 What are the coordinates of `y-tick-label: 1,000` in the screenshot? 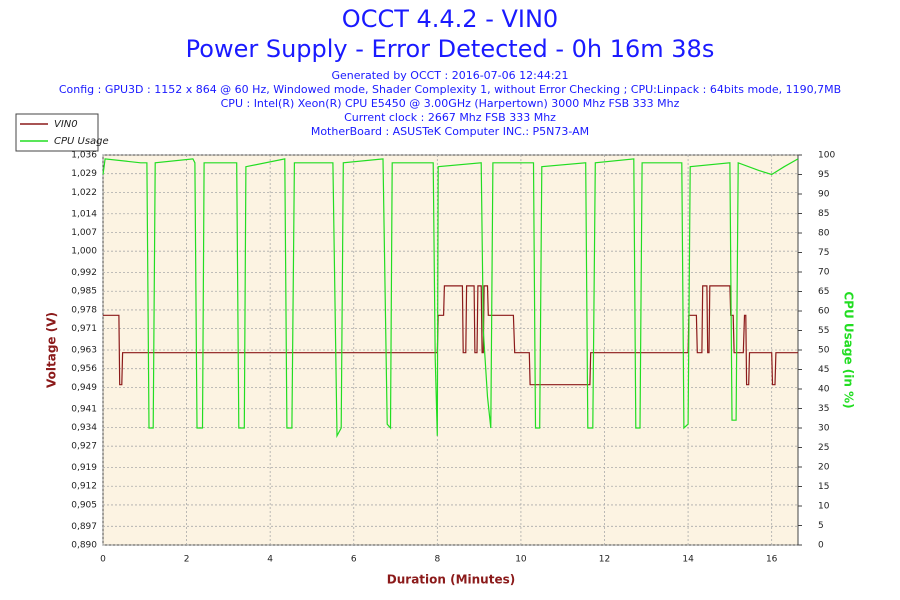 It's located at (84, 252).